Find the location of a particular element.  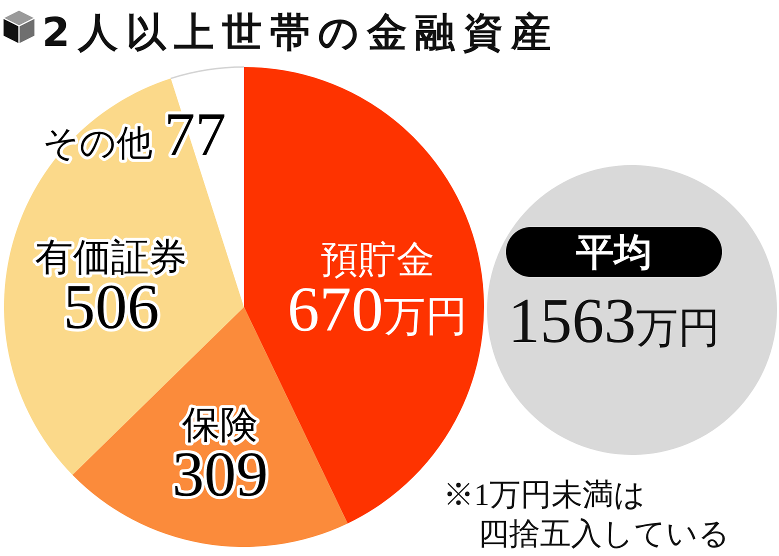

text: 平均 is located at coordinates (614, 252).